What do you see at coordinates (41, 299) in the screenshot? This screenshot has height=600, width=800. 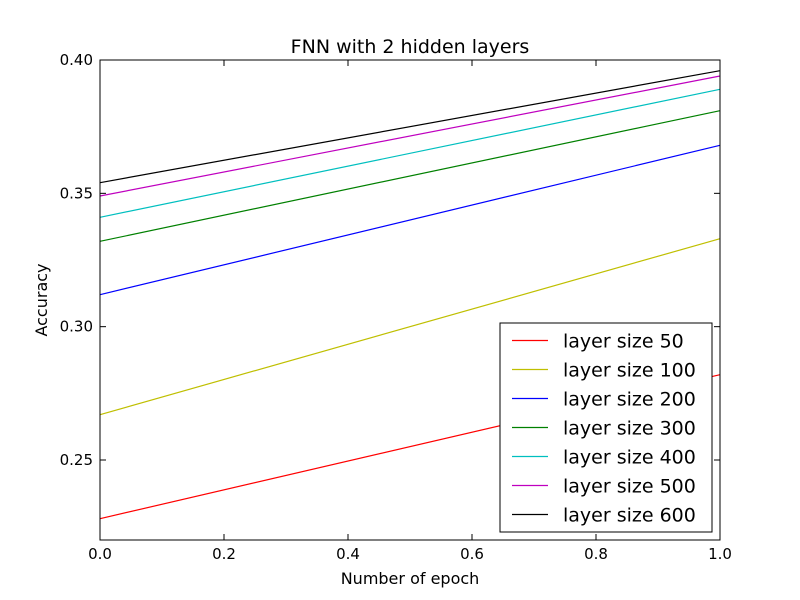 I see `y-axis-label: Accuracy` at bounding box center [41, 299].